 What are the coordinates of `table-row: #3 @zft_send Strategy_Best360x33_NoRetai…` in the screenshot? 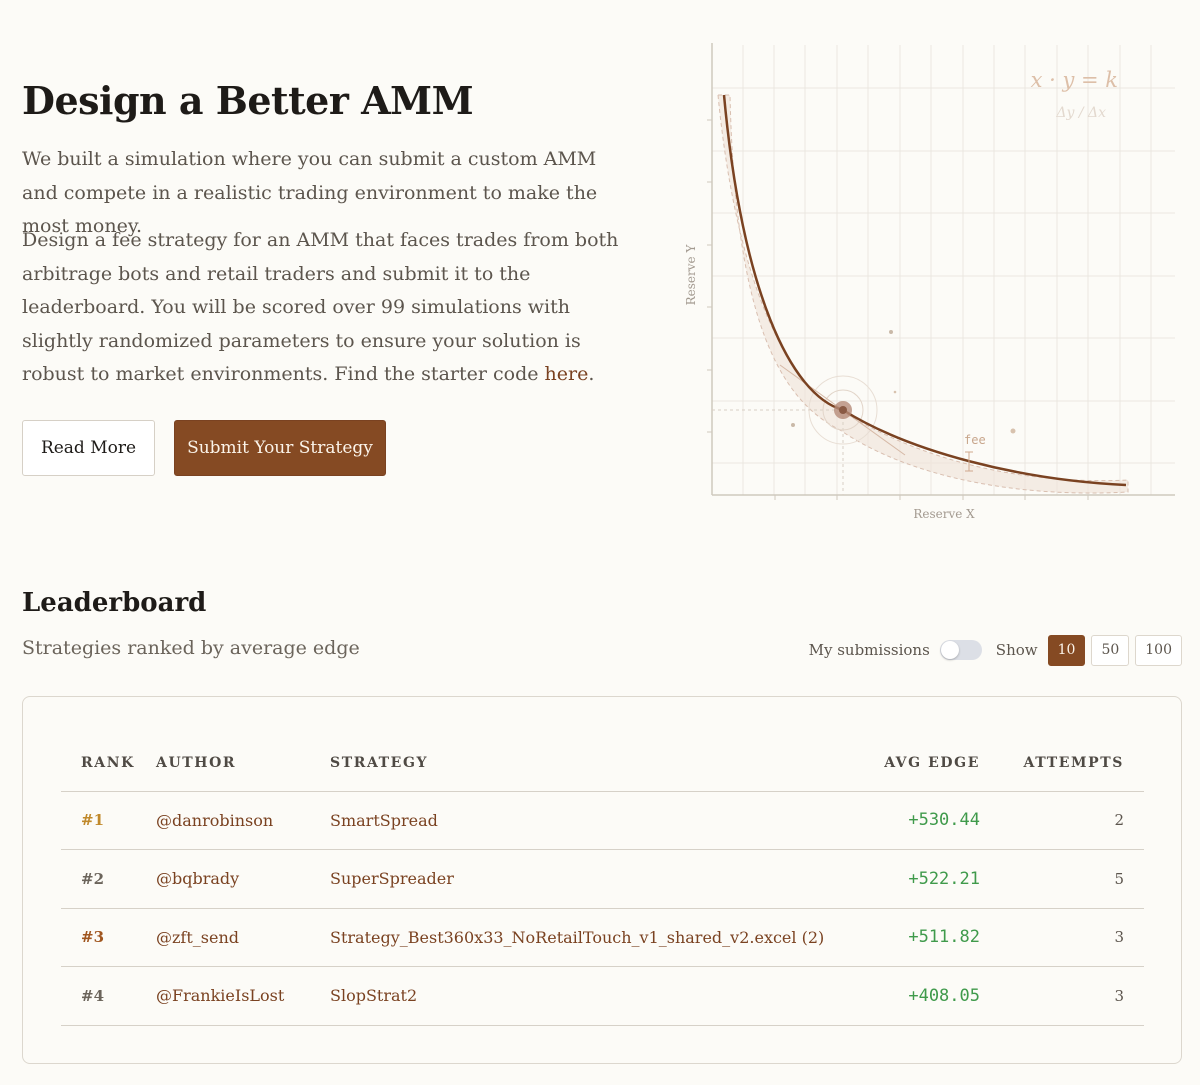 It's located at (602, 937).